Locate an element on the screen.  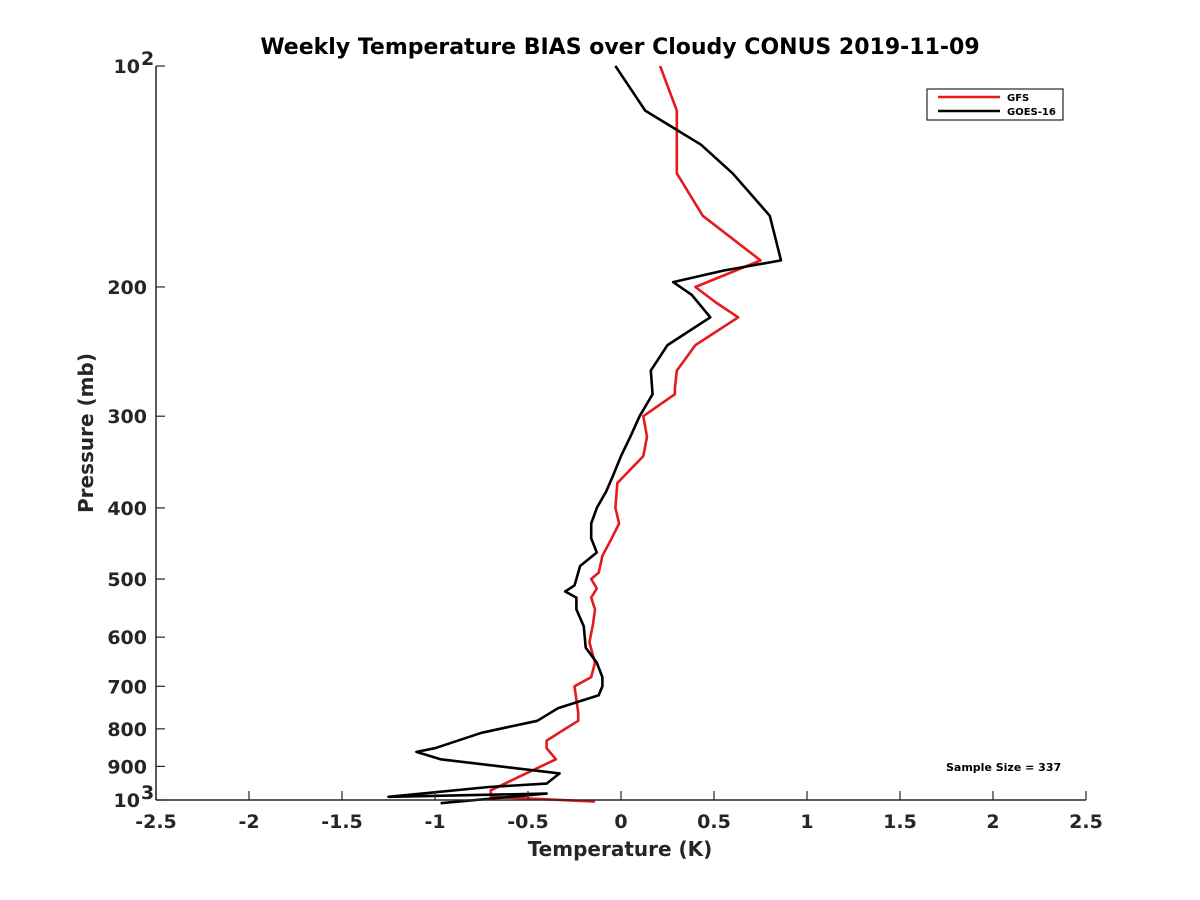
y-tick-label: 500 is located at coordinates (127, 580).